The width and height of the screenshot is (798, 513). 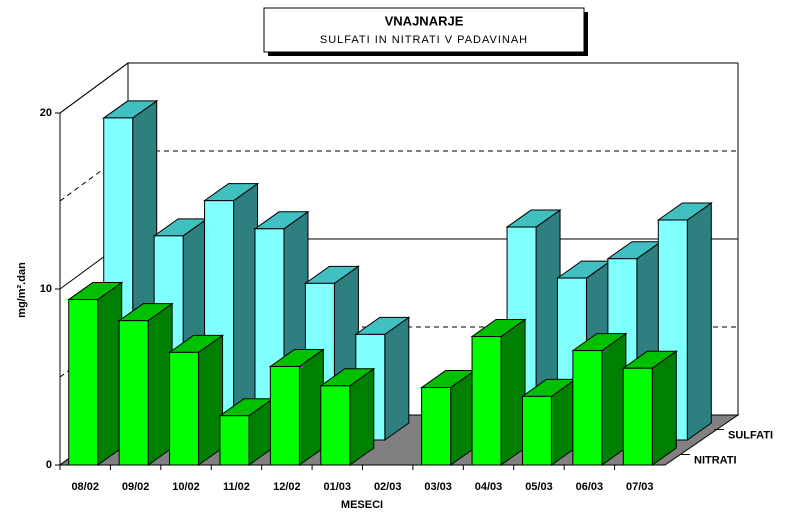 I want to click on x-tick-label: 08/02, so click(x=85, y=487).